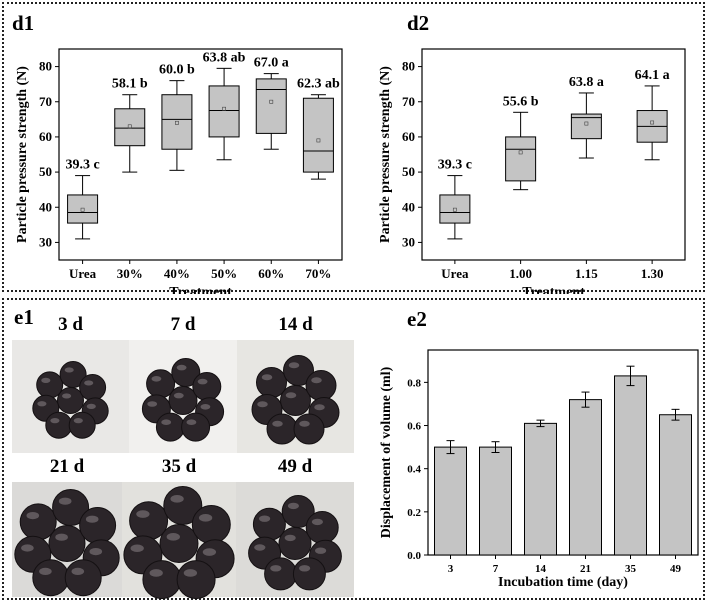 This screenshot has width=708, height=603. Describe the element at coordinates (408, 66) in the screenshot. I see `y-tick-label: 80` at that location.